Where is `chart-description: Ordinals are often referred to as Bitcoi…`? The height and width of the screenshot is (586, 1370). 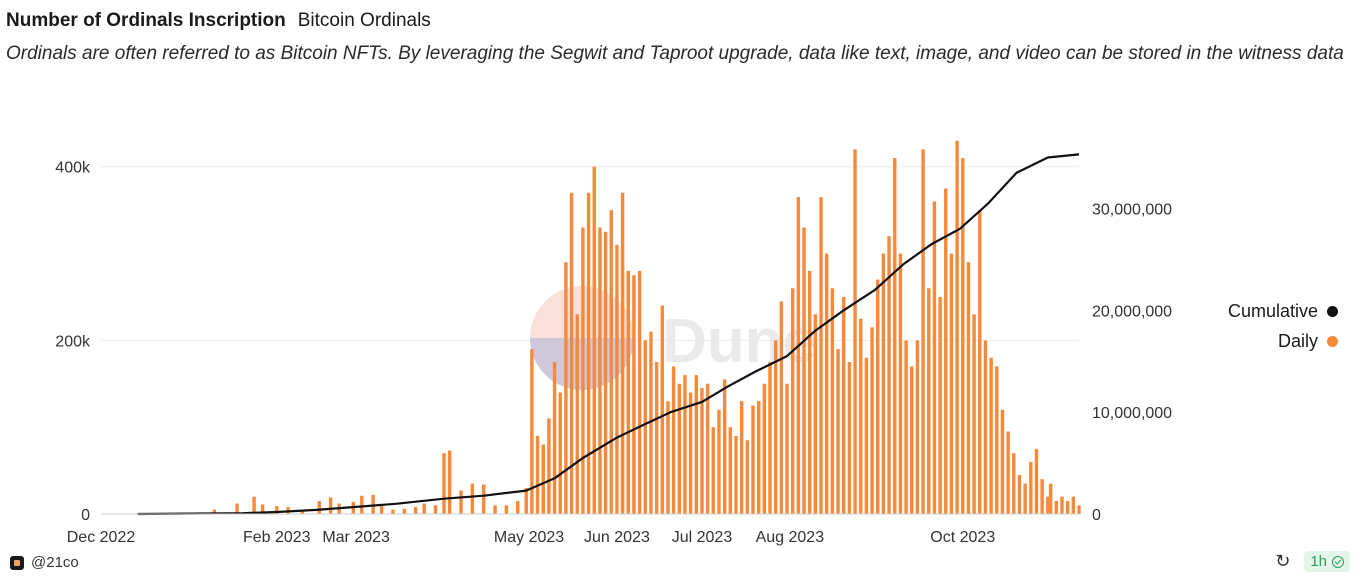 chart-description: Ordinals are often referred to as Bitcoi… is located at coordinates (675, 53).